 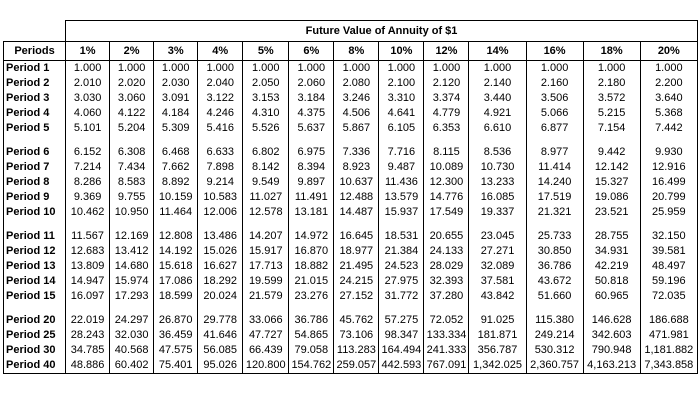 What do you see at coordinates (401, 266) in the screenshot?
I see `value-cell: 24.523` at bounding box center [401, 266].